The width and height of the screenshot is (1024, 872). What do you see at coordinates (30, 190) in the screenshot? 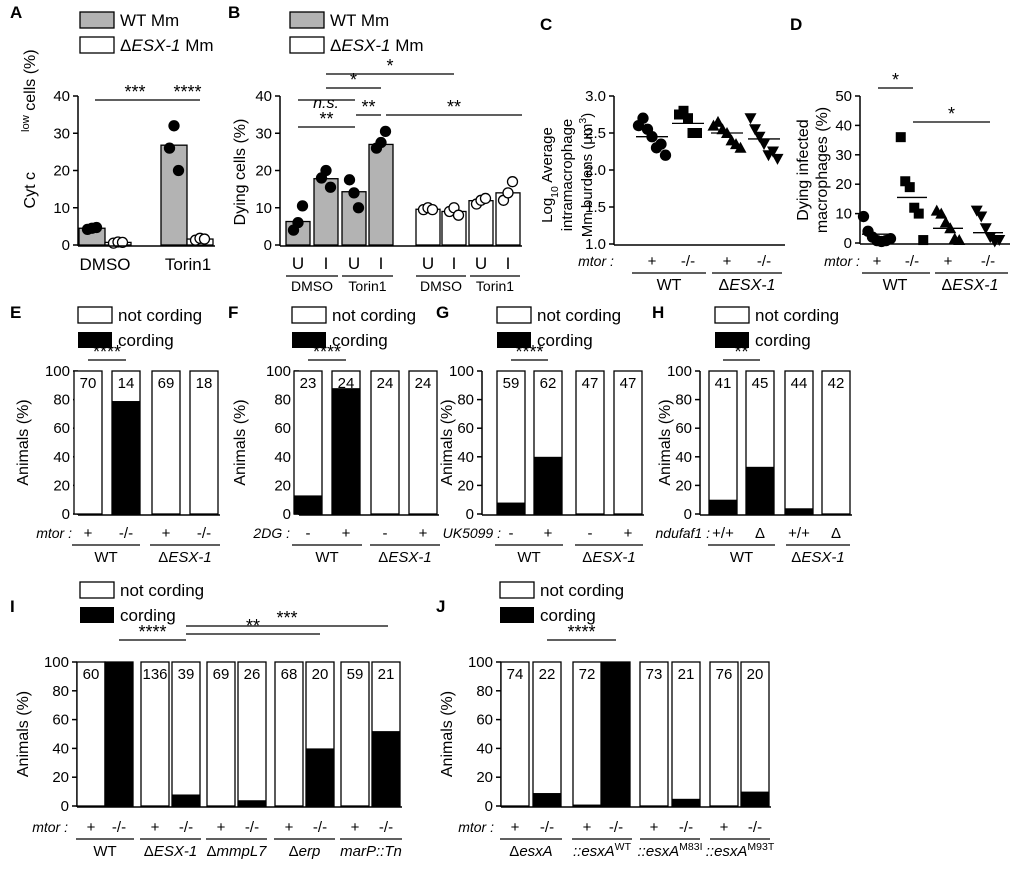
I see `panel-A-y-label: Cyt c` at bounding box center [30, 190].